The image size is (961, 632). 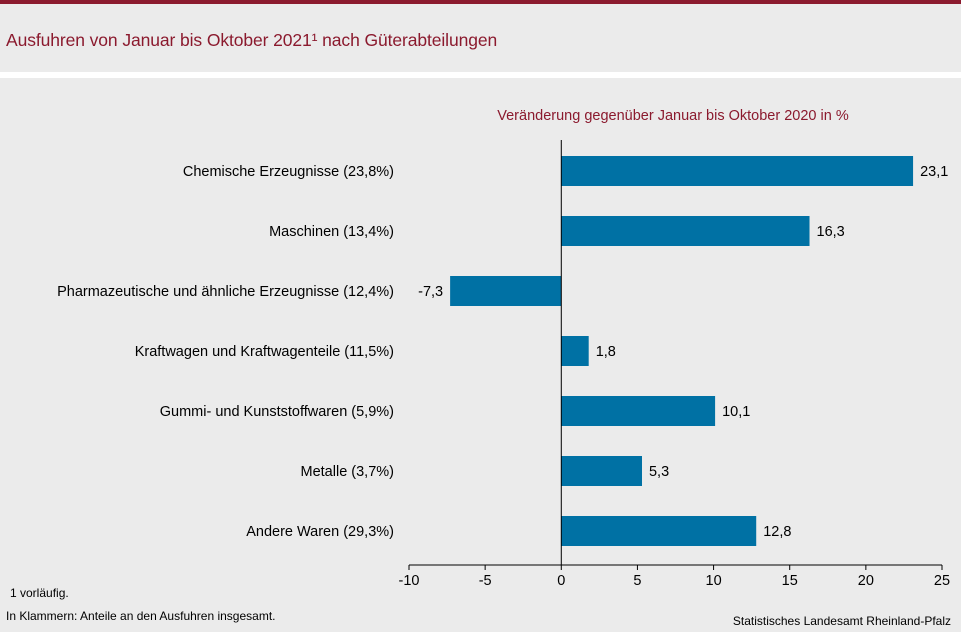 What do you see at coordinates (841, 621) in the screenshot?
I see `source-credit: Statistisches Landesamt Rheinland-Pfalz` at bounding box center [841, 621].